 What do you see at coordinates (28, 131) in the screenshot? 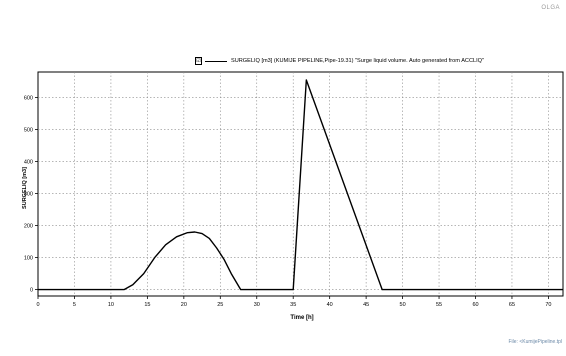
I see `y-tick-label: 500` at bounding box center [28, 131].